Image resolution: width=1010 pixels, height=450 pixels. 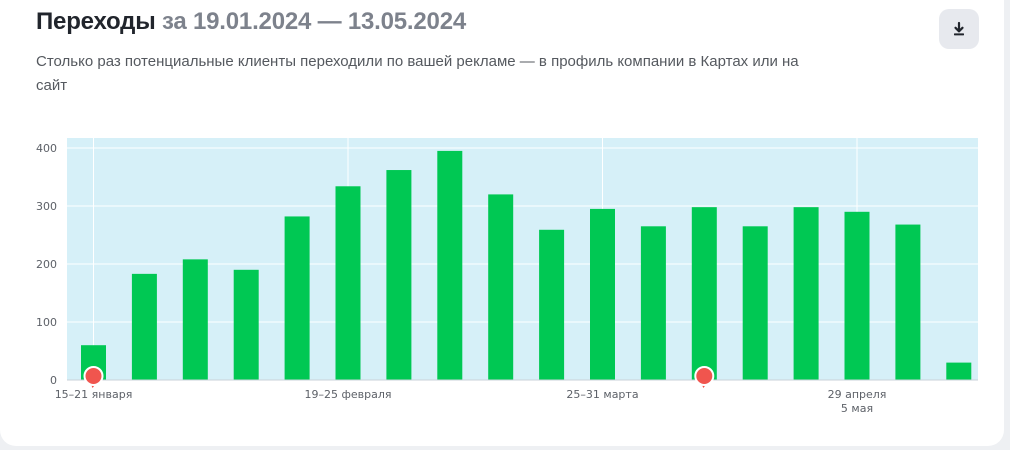 What do you see at coordinates (46, 322) in the screenshot?
I see `y-tick-label: 100` at bounding box center [46, 322].